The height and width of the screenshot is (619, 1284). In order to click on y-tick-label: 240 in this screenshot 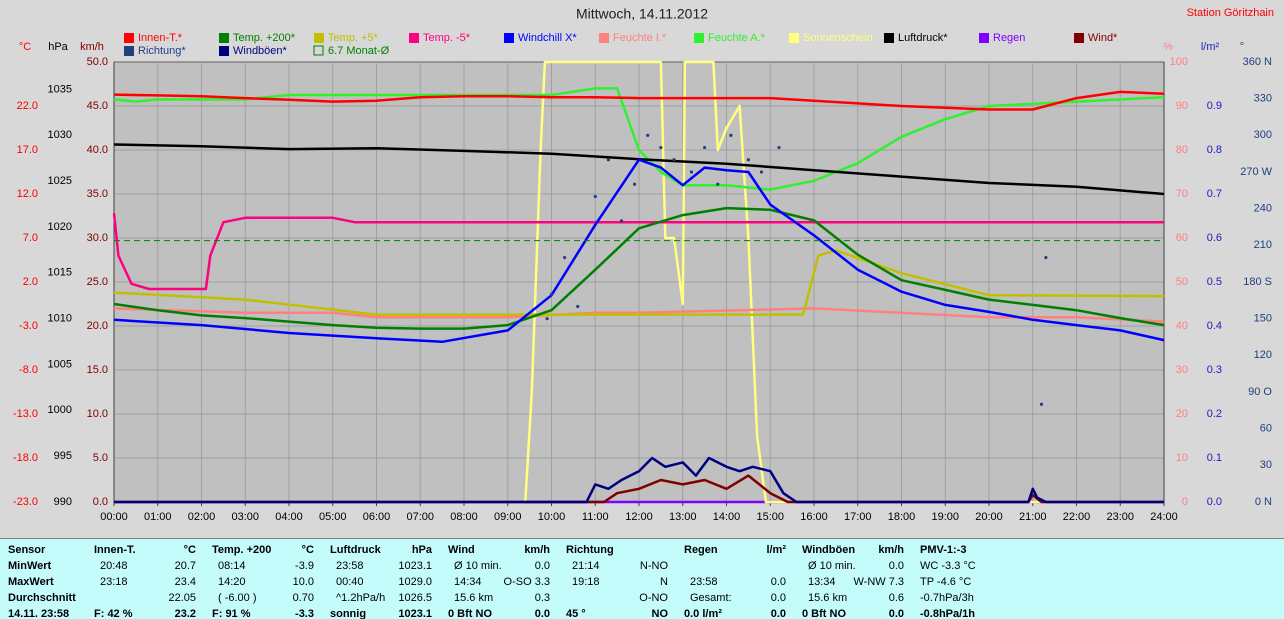, I will do `click(1263, 209)`.